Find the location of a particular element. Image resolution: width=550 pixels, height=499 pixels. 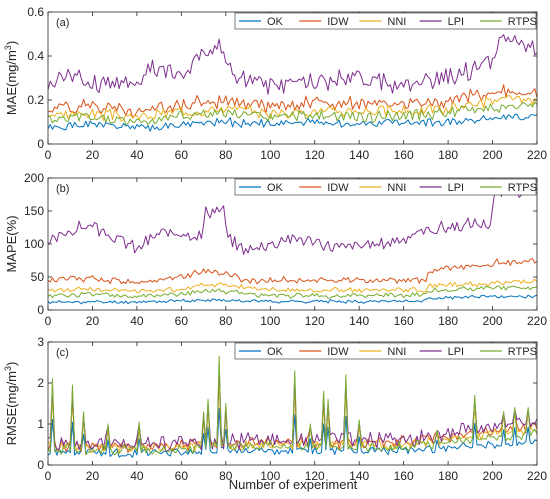

y-tick-label: 0.6 is located at coordinates (35, 12).